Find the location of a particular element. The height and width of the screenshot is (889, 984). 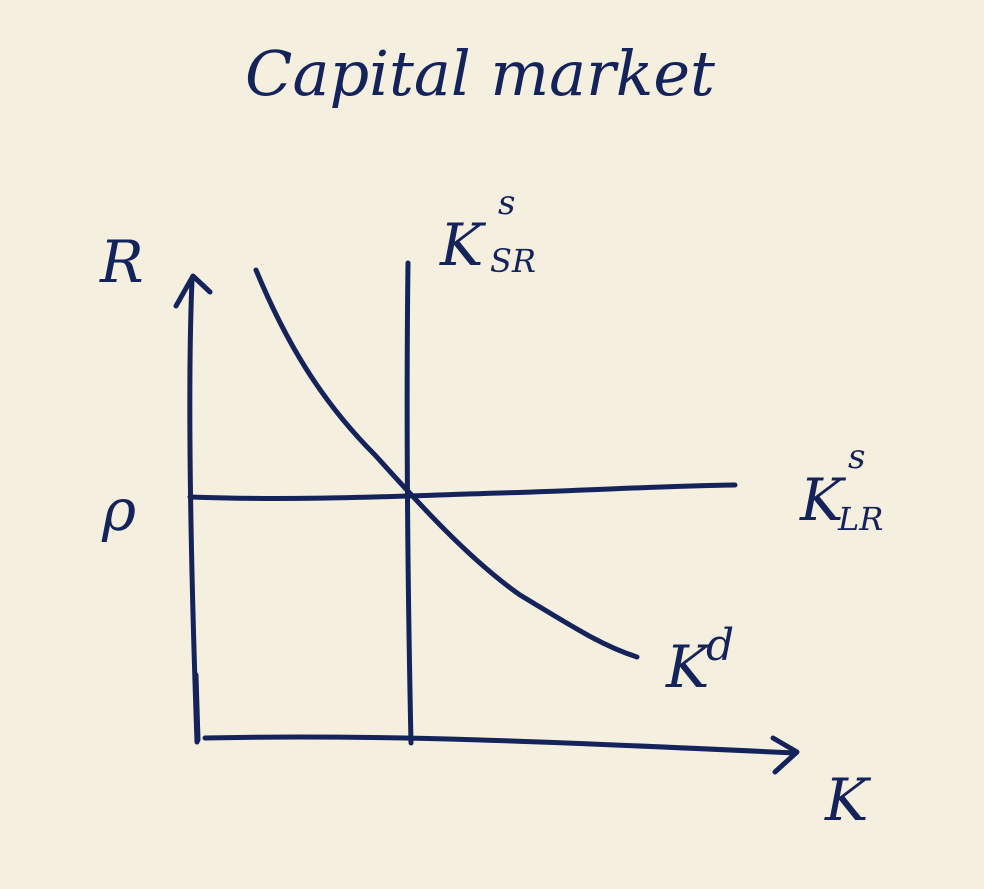

svg-text: SR is located at coordinates (513, 261).